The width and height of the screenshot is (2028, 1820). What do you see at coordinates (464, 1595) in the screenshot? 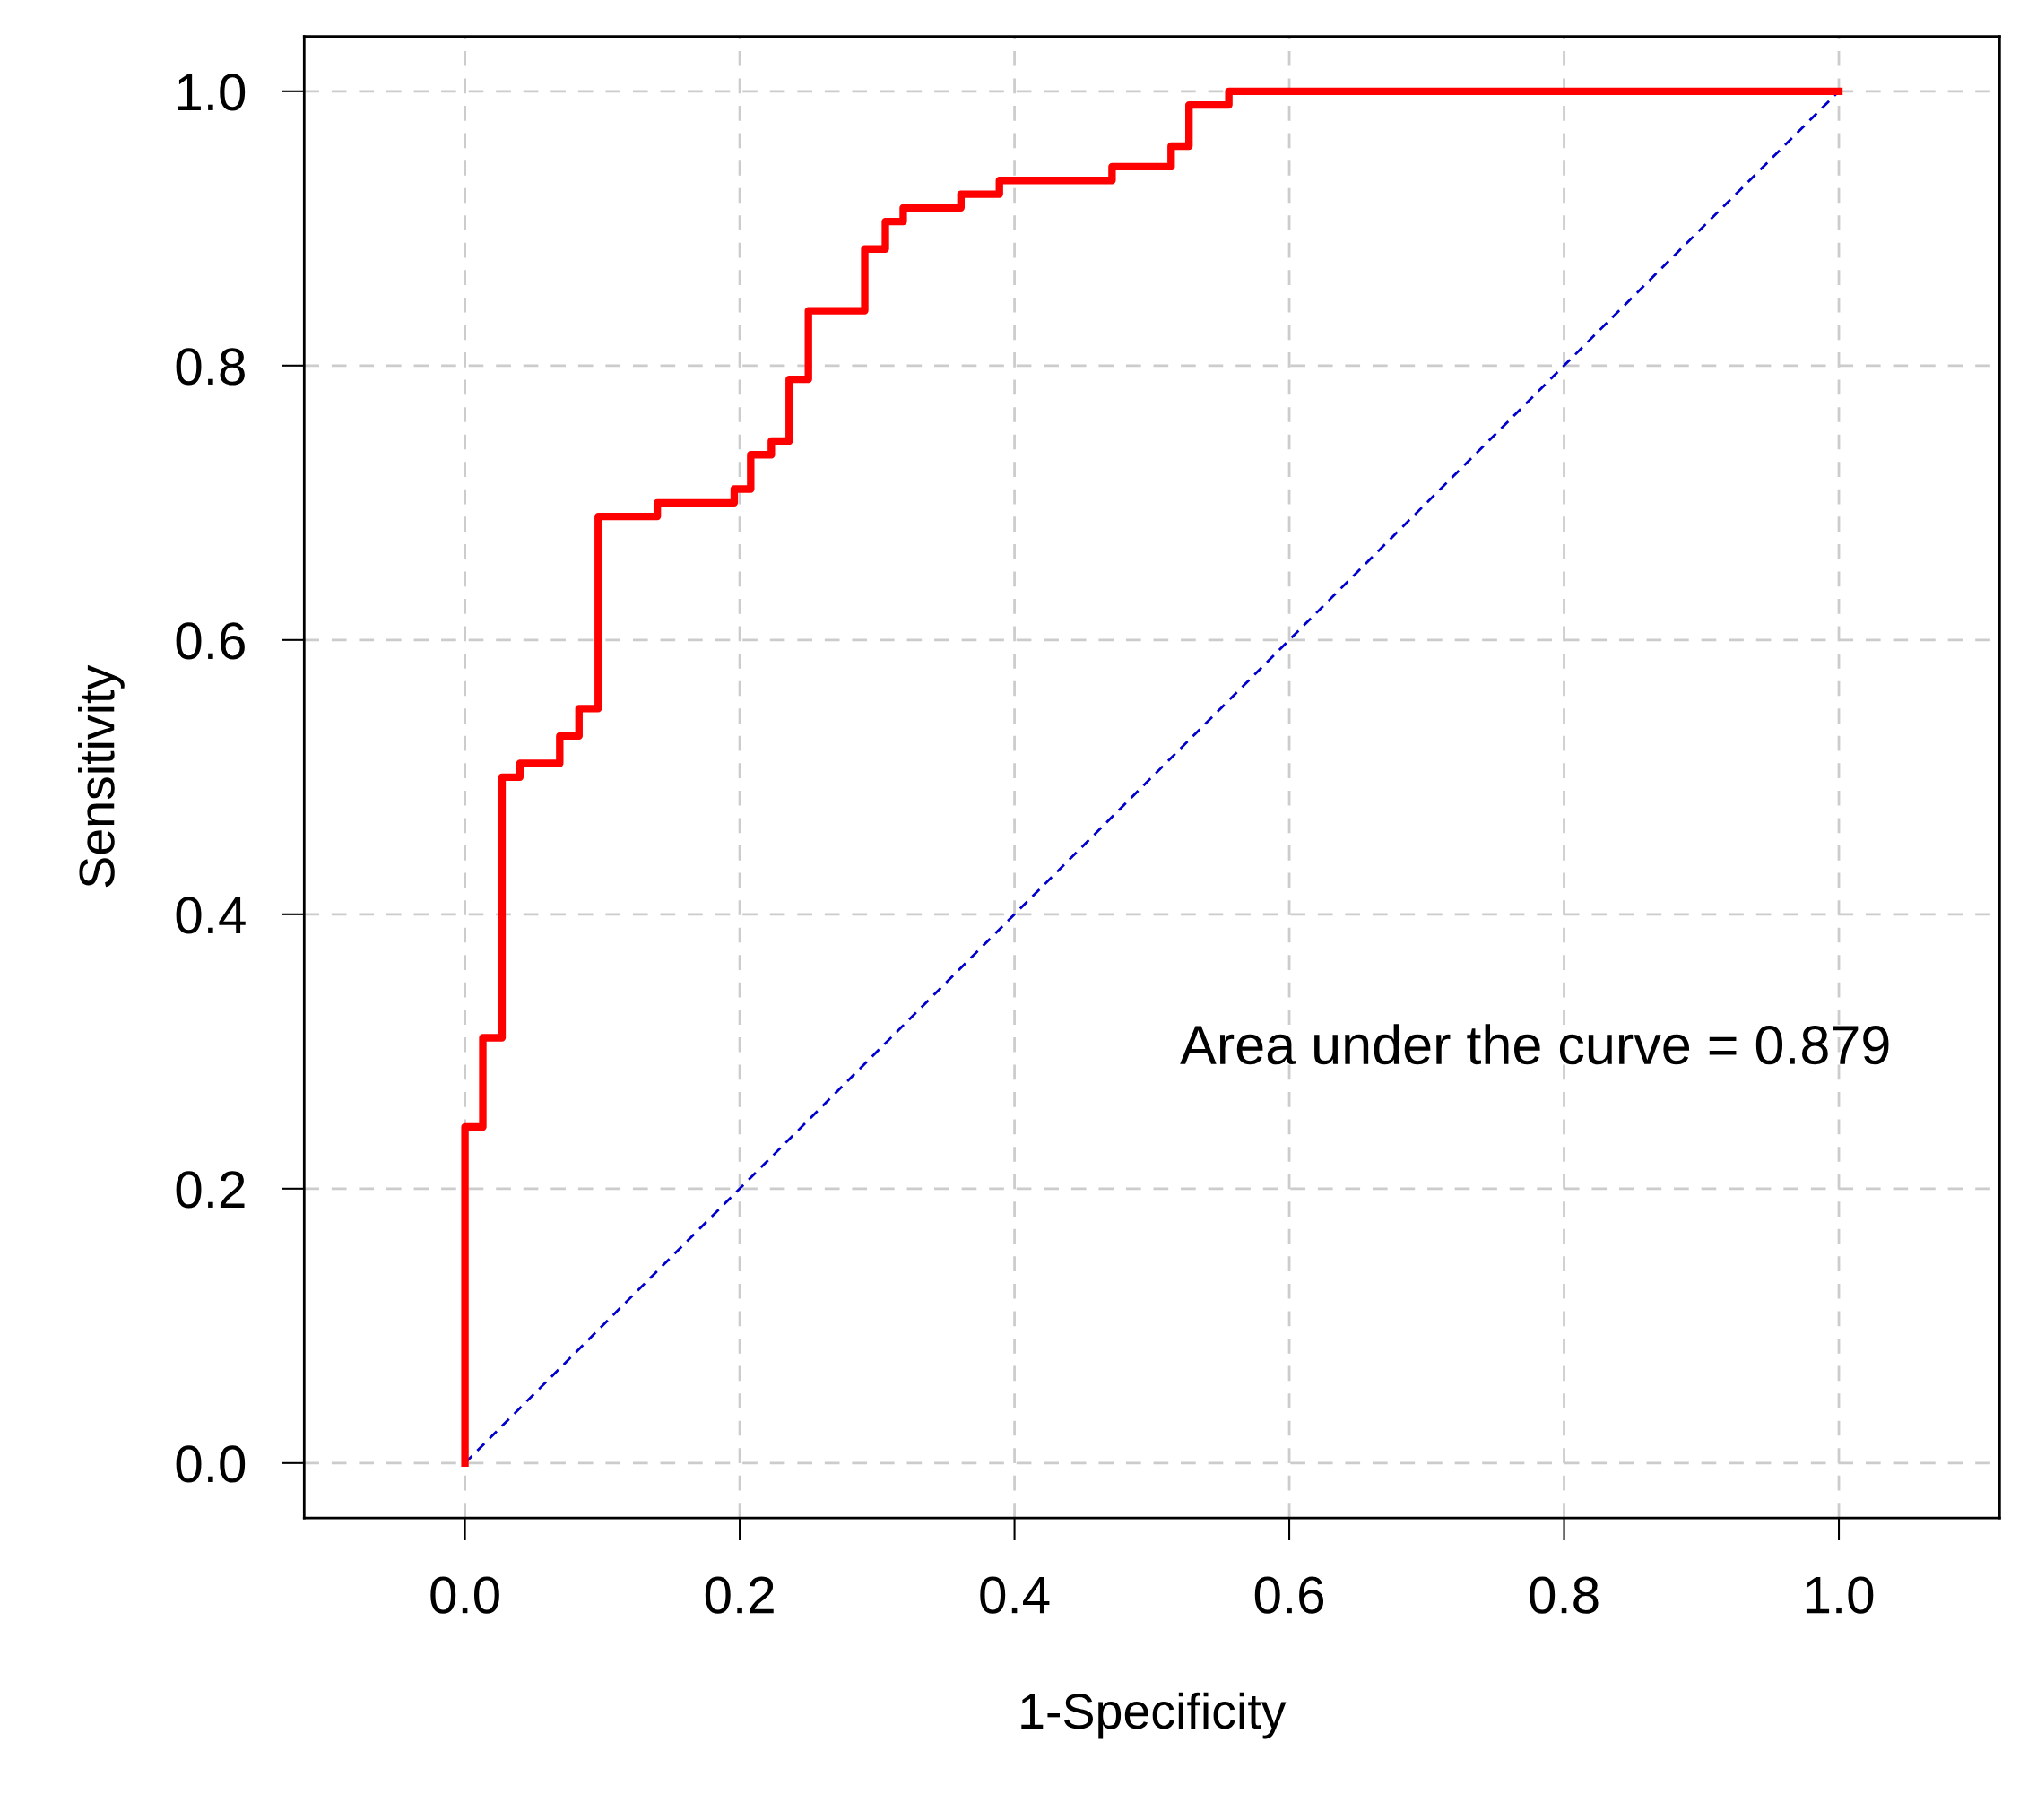
I see `x-tick-label: 0.0` at bounding box center [464, 1595].